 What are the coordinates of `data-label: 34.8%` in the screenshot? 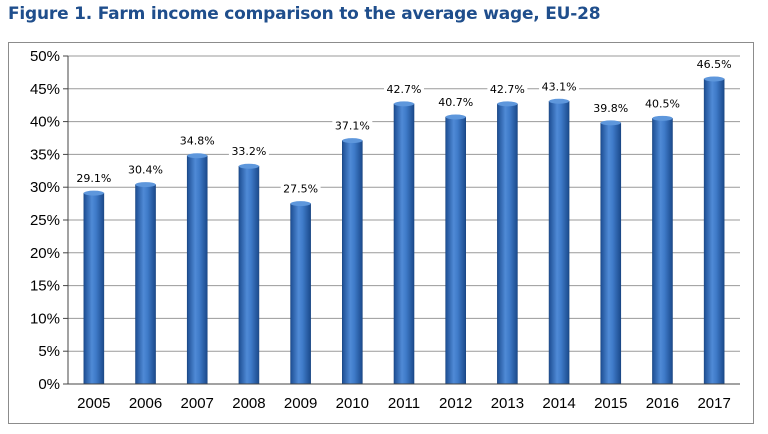 It's located at (197, 141).